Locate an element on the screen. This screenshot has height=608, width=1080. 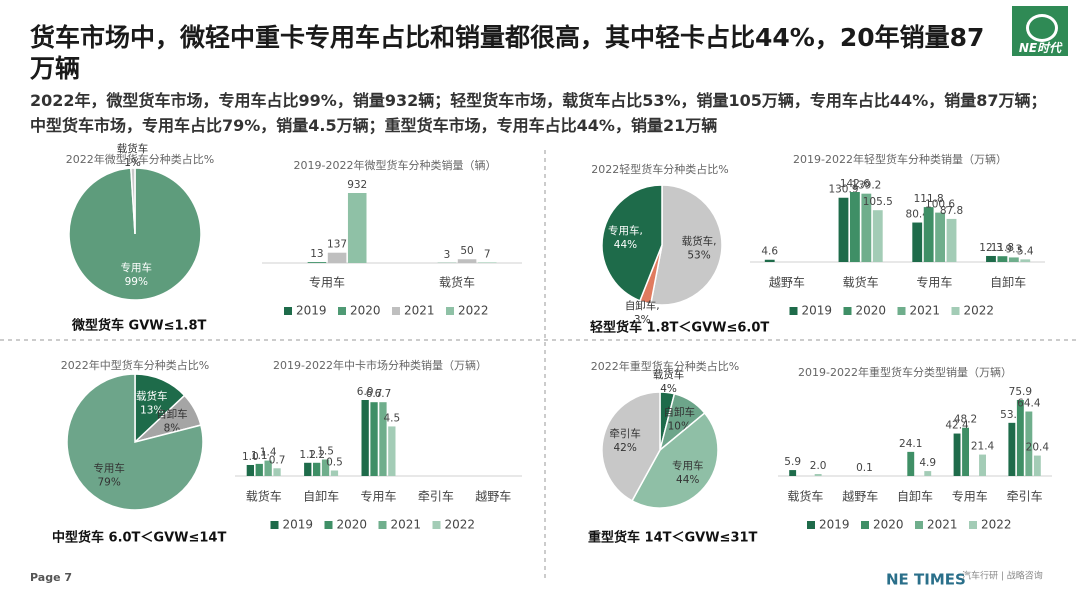
chart-title: 2022年重型货车分种类占比% is located at coordinates (665, 366).